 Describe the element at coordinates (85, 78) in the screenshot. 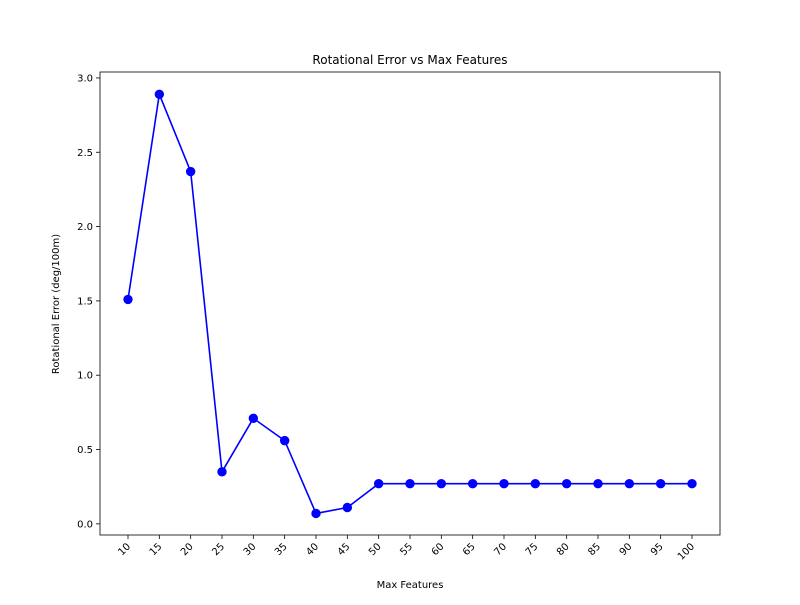

I see `y-tick-label: 3.0` at that location.